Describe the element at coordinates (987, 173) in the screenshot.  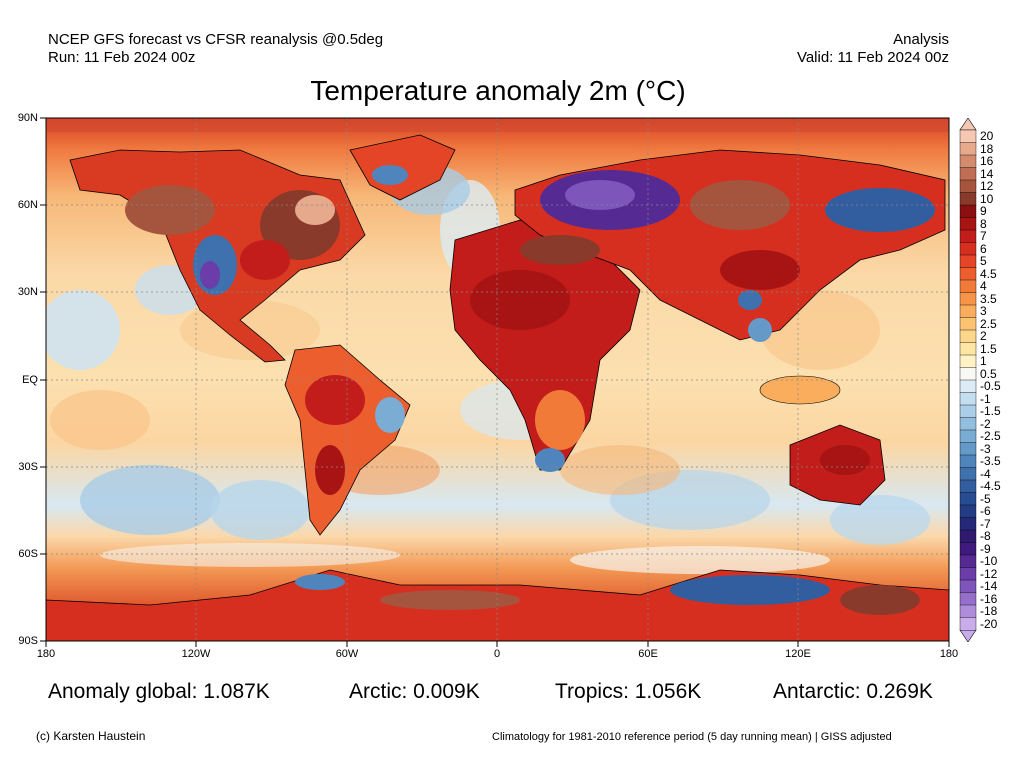
I see `colorbar-label: 14` at that location.